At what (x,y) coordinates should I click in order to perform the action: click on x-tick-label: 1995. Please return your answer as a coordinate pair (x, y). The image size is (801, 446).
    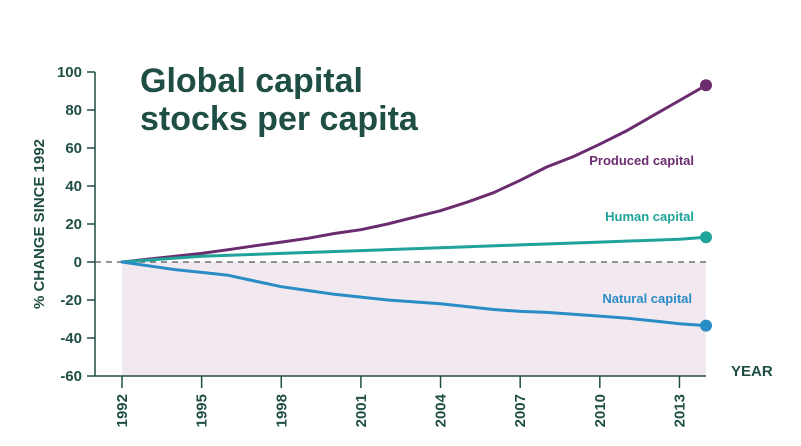
    Looking at the image, I should click on (202, 410).